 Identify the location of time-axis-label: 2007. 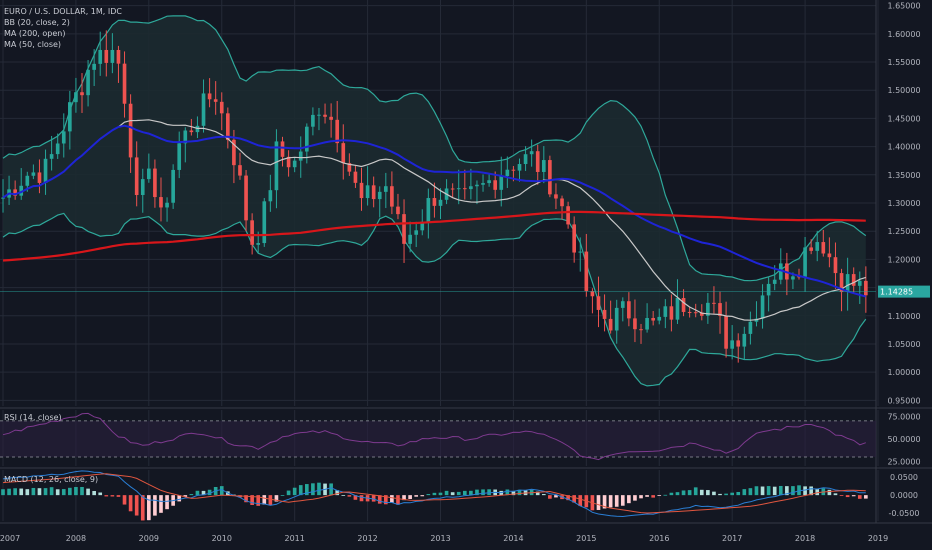
(10, 538).